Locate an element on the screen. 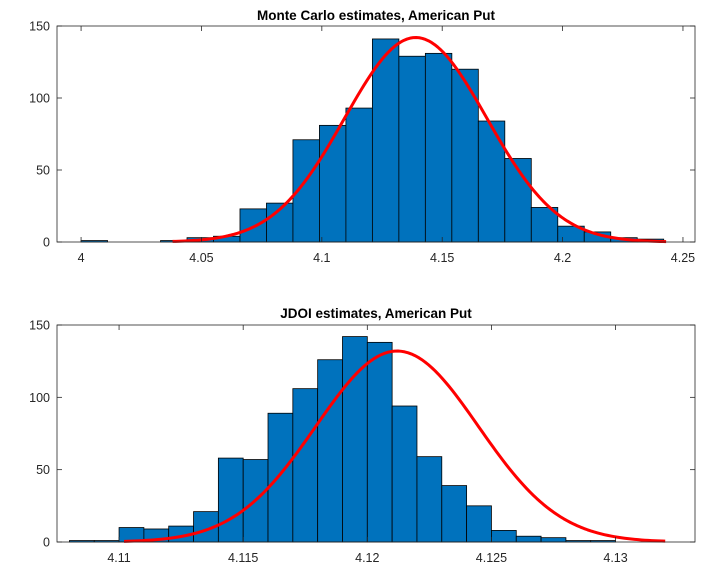 This screenshot has width=705, height=570. chart-title: Monte Carlo estimates, American Put is located at coordinates (376, 15).